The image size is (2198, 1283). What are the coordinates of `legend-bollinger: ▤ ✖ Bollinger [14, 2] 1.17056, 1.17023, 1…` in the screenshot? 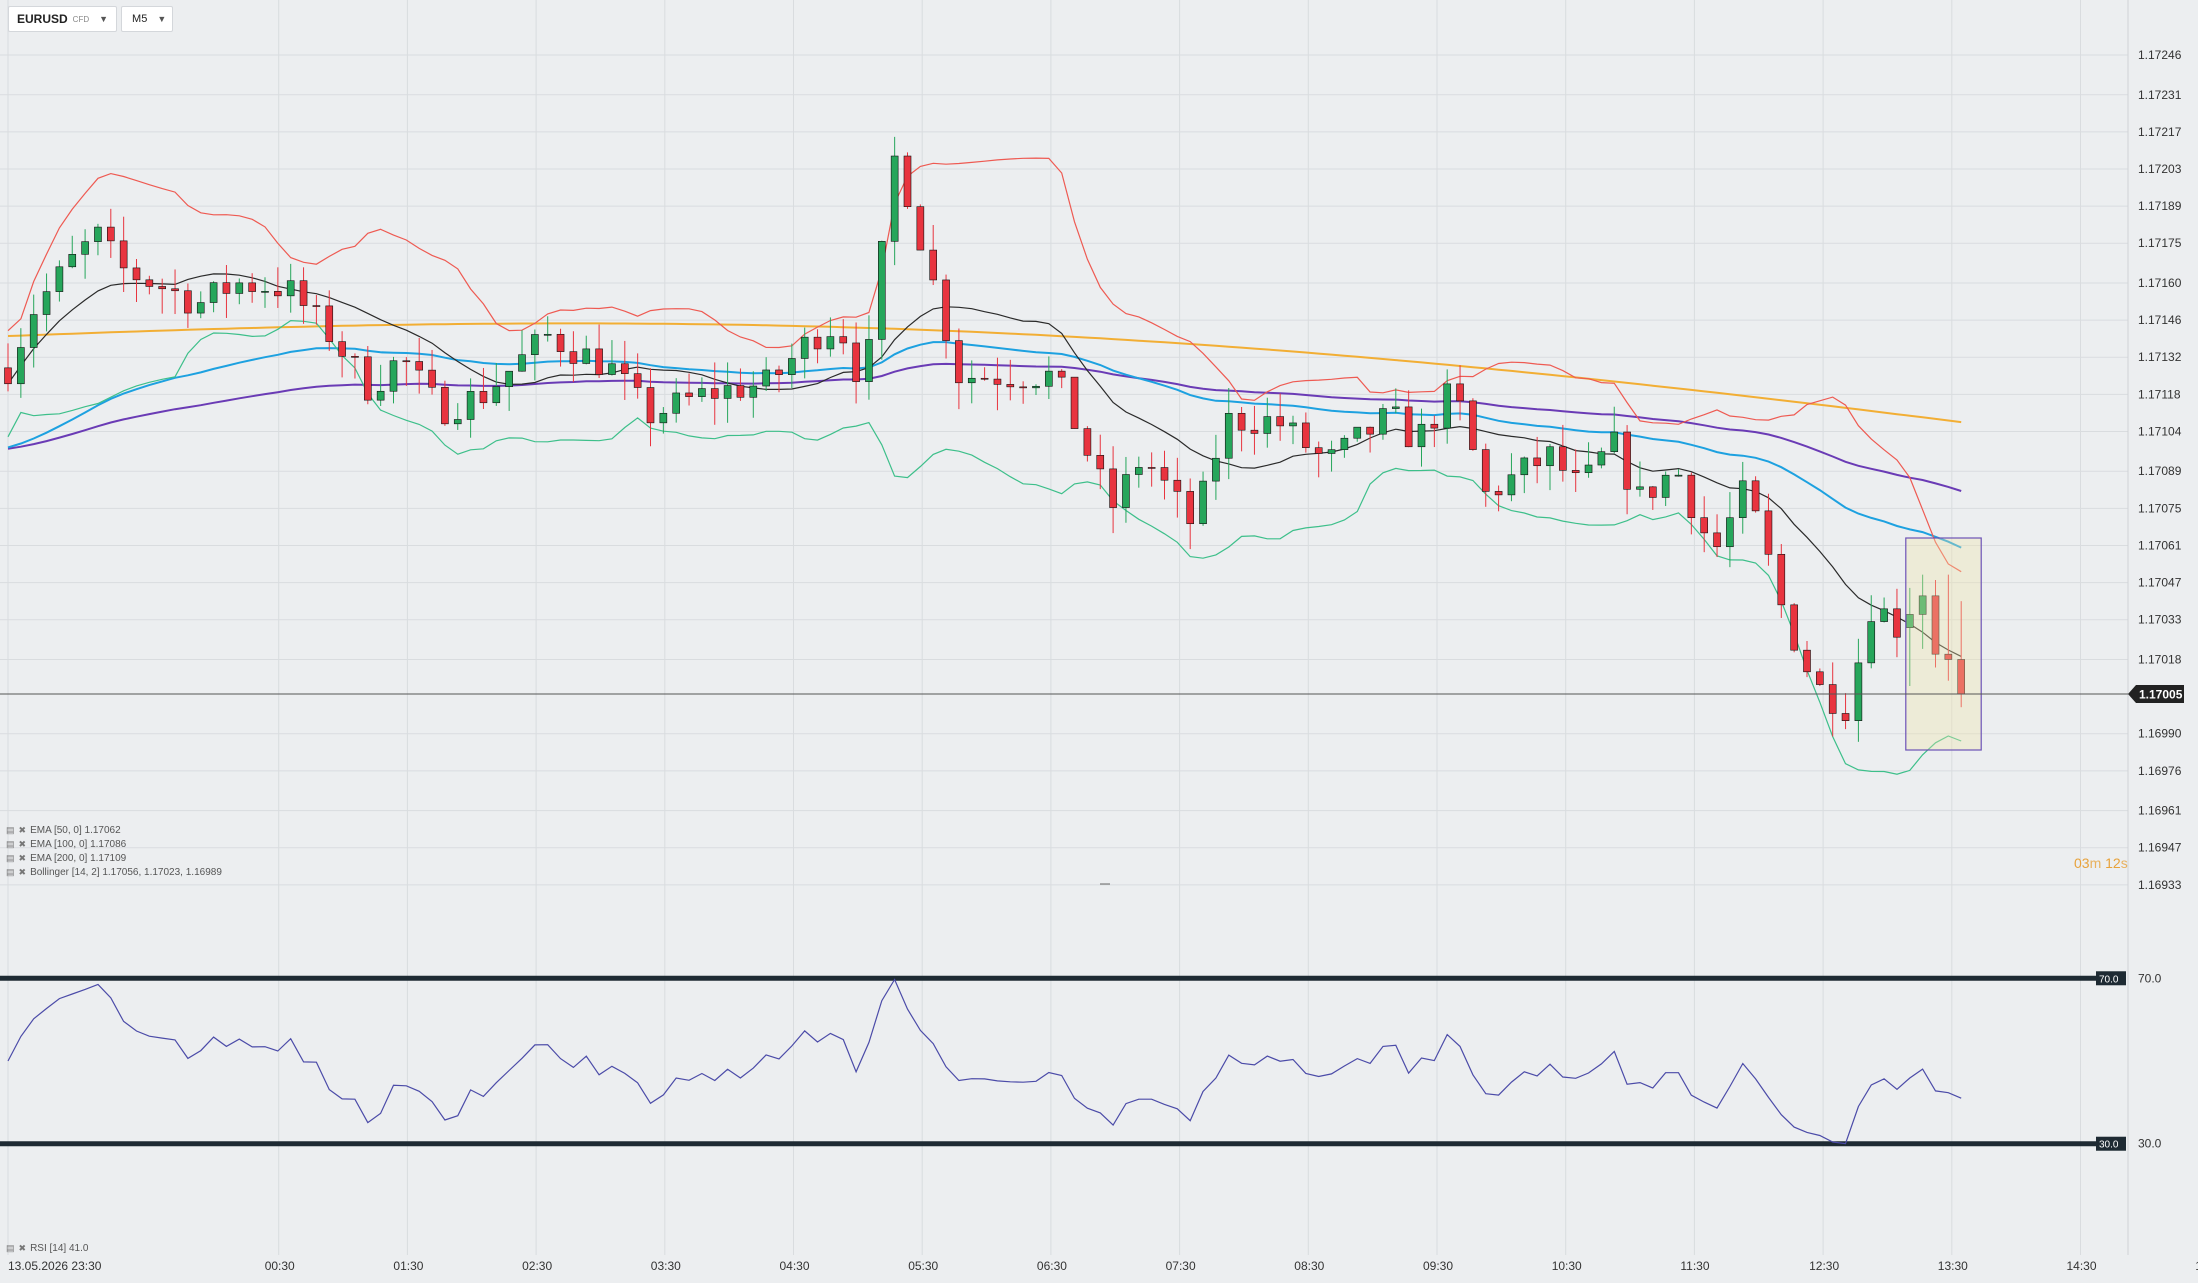 It's located at (114, 872).